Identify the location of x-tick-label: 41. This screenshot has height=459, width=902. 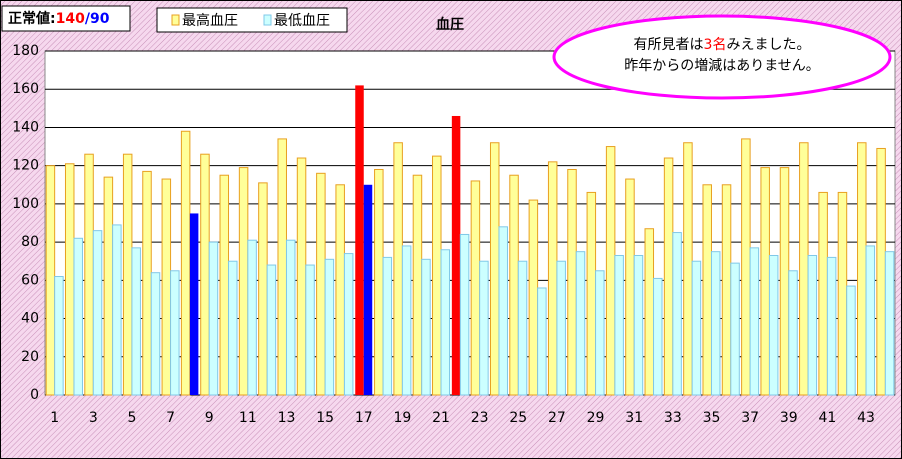
(827, 418).